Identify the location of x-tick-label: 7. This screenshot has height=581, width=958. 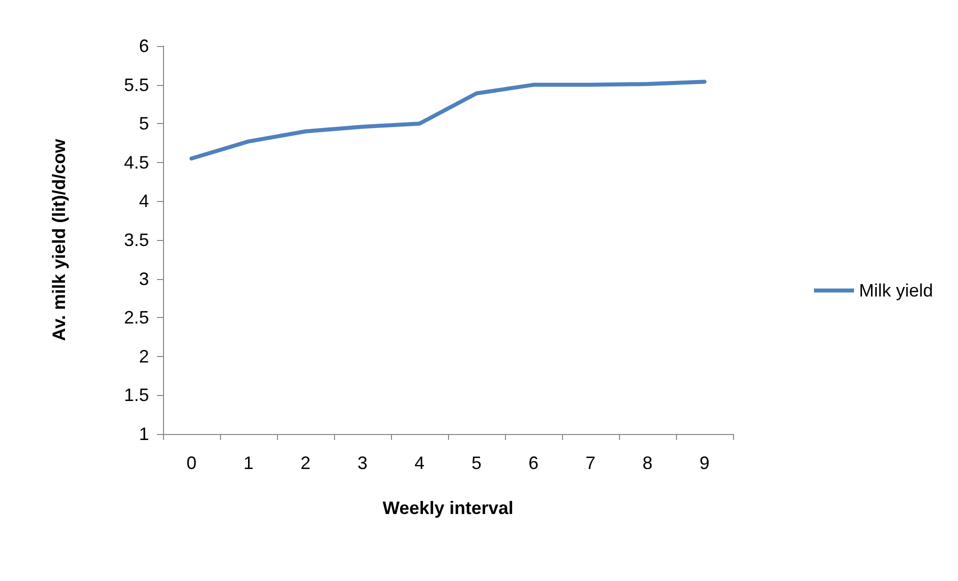
(590, 463).